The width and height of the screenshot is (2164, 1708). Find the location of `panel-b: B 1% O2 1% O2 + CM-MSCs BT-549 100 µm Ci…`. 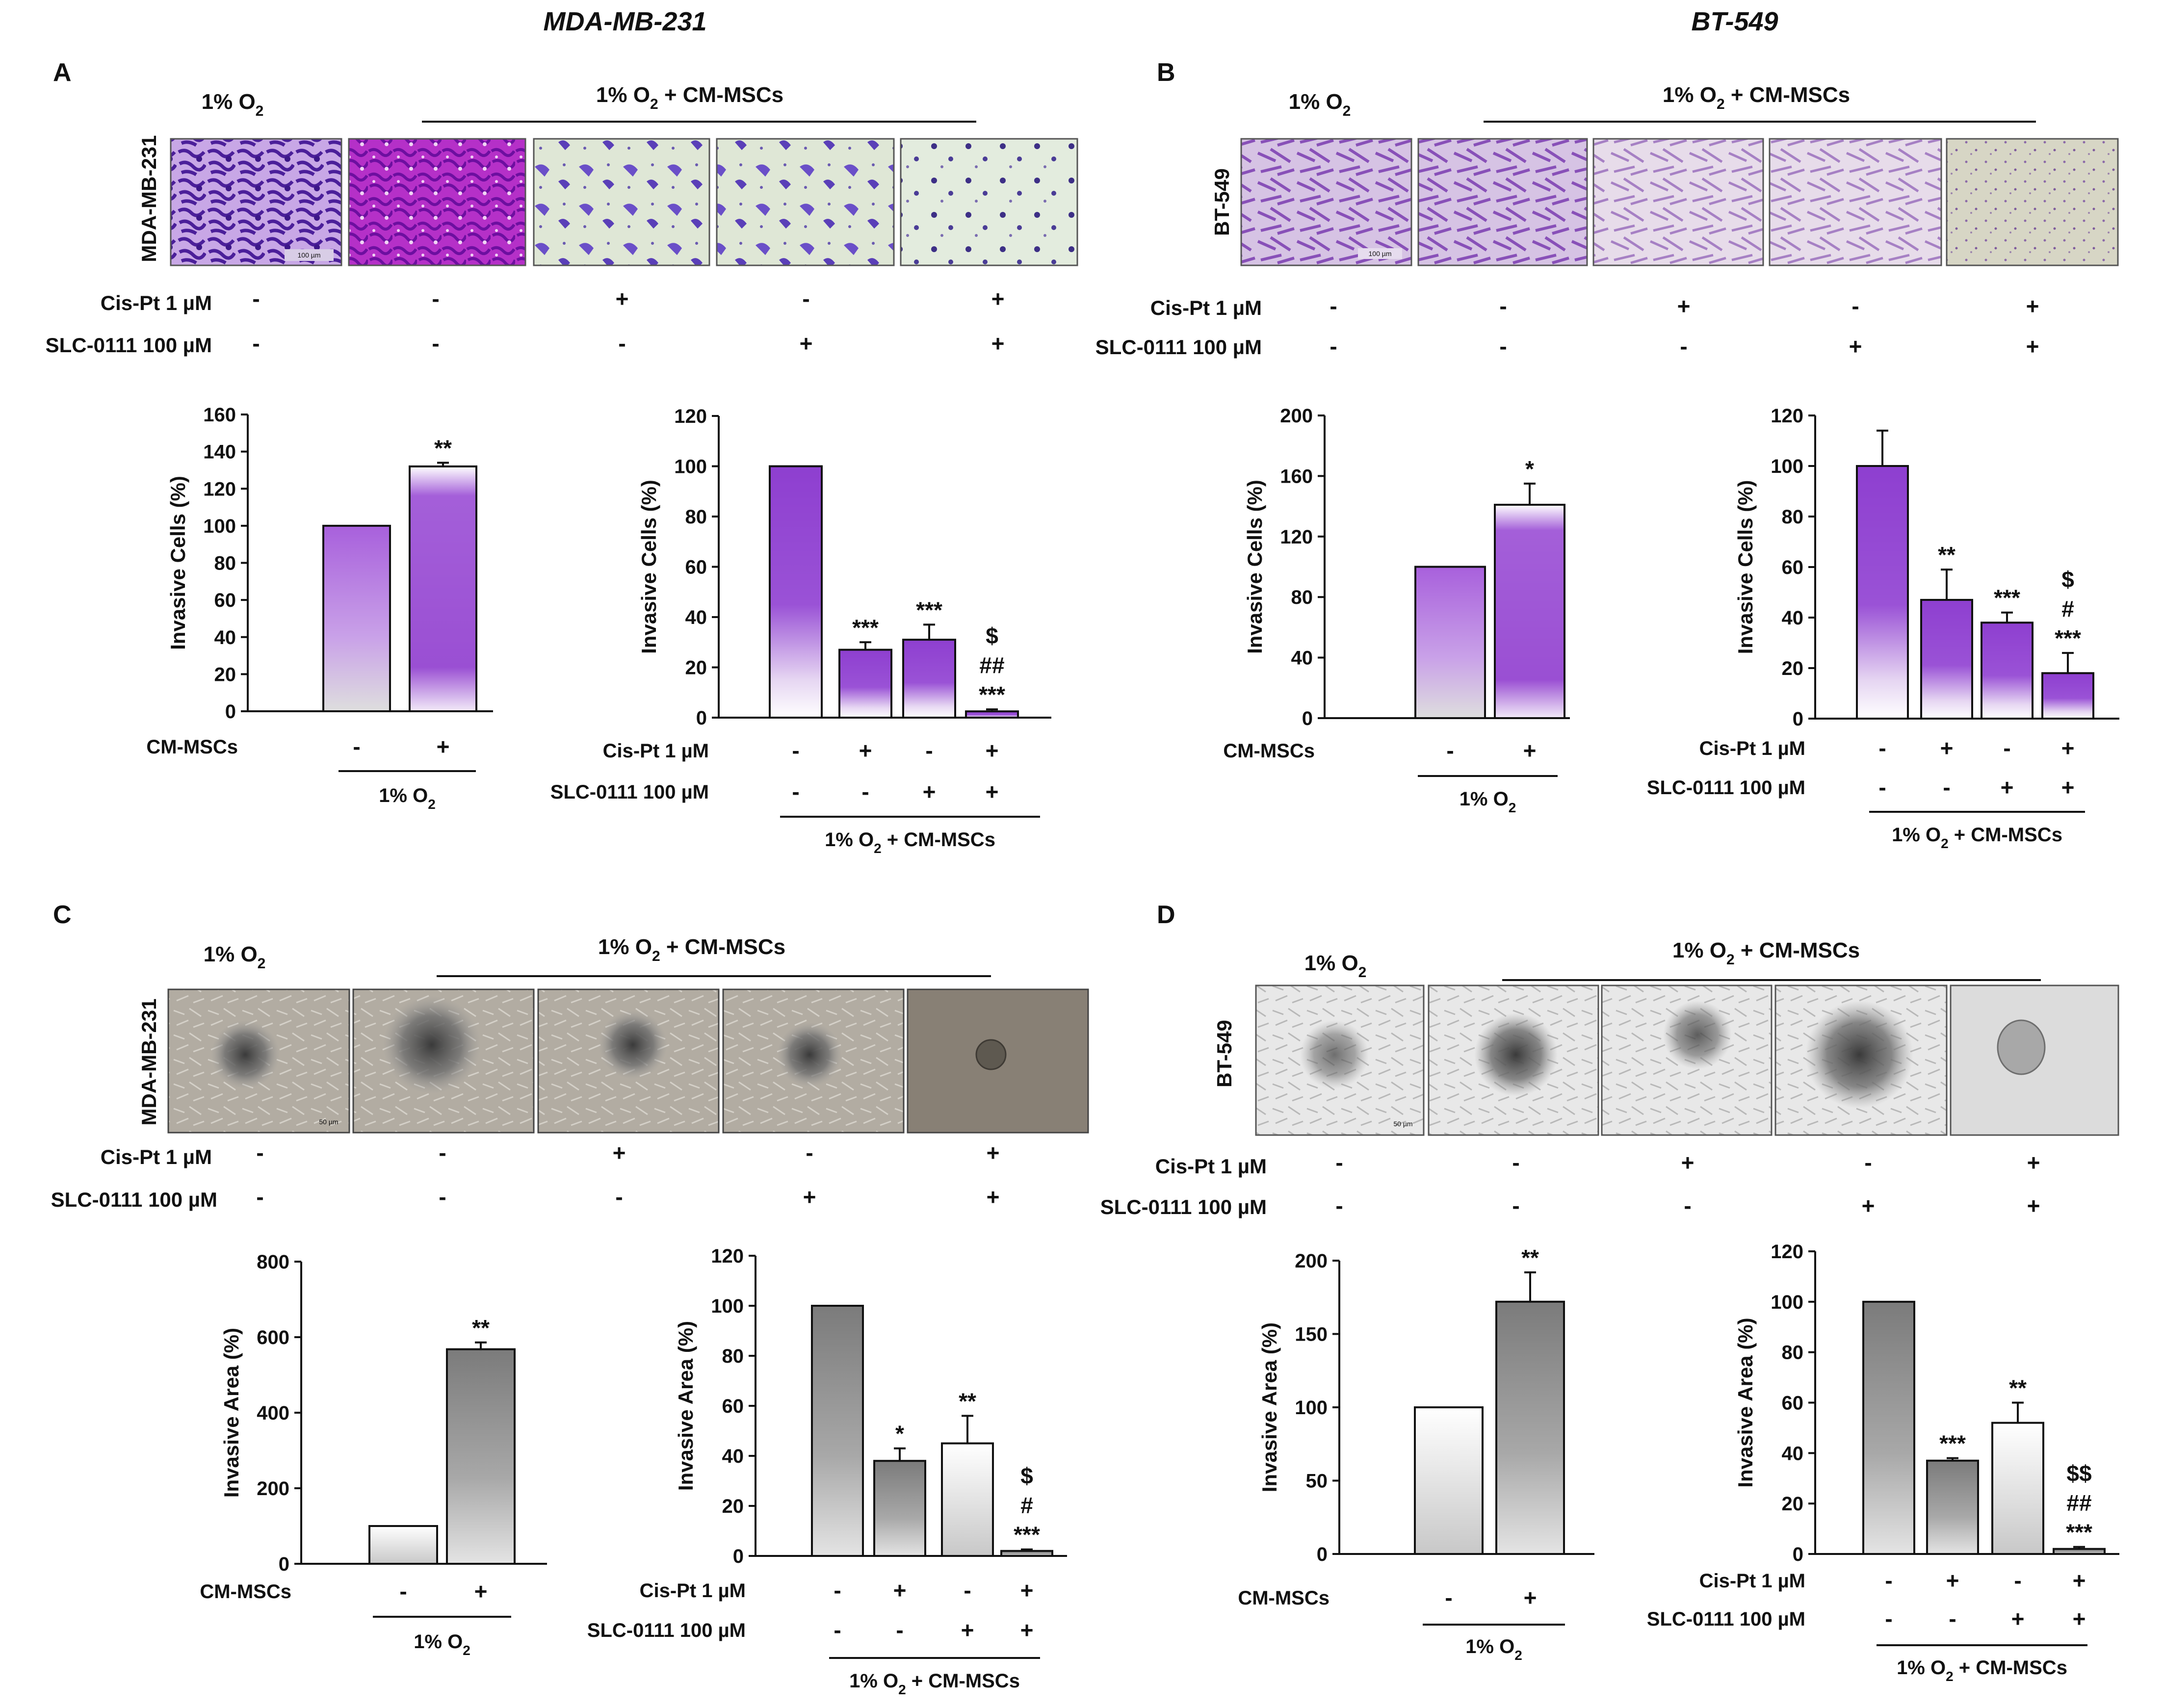

panel-b: B 1% O2 1% O2 + CM-MSCs BT-549 100 µm Ci… is located at coordinates (1607, 208).